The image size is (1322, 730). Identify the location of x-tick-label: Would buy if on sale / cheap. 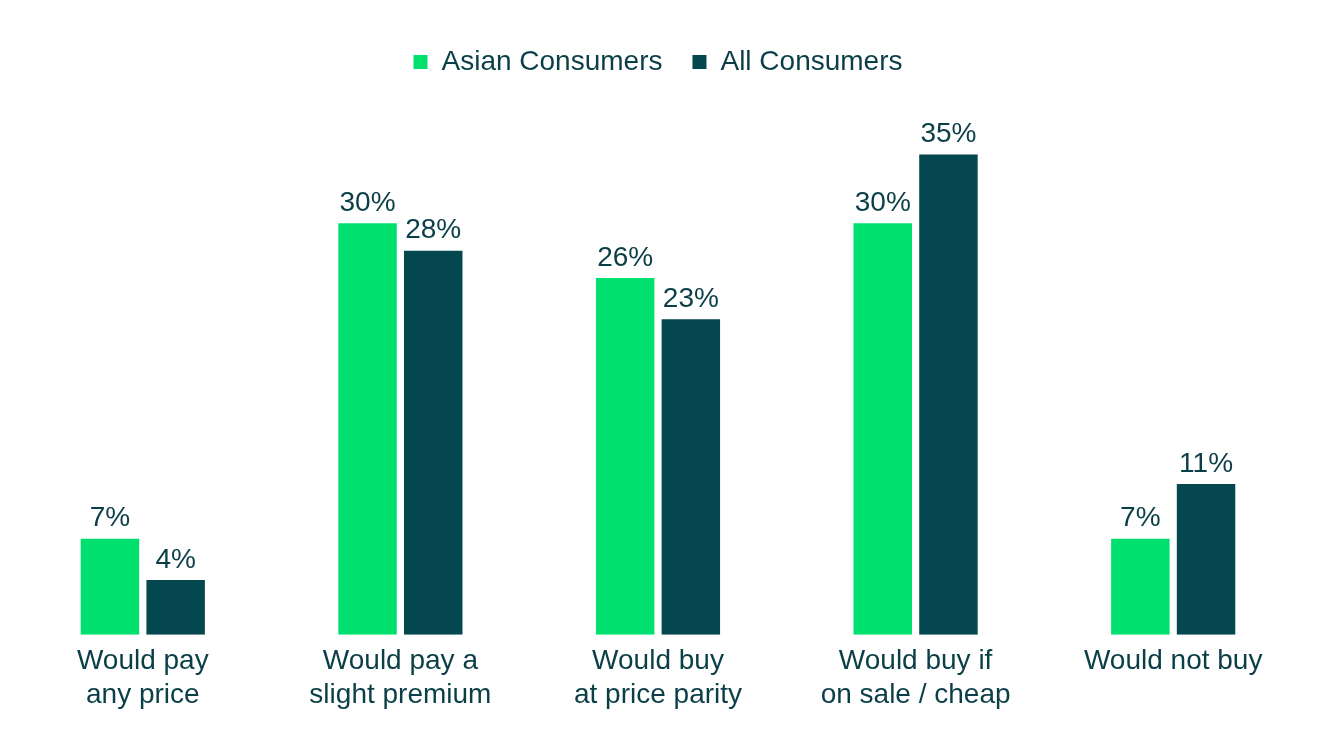
(915, 676).